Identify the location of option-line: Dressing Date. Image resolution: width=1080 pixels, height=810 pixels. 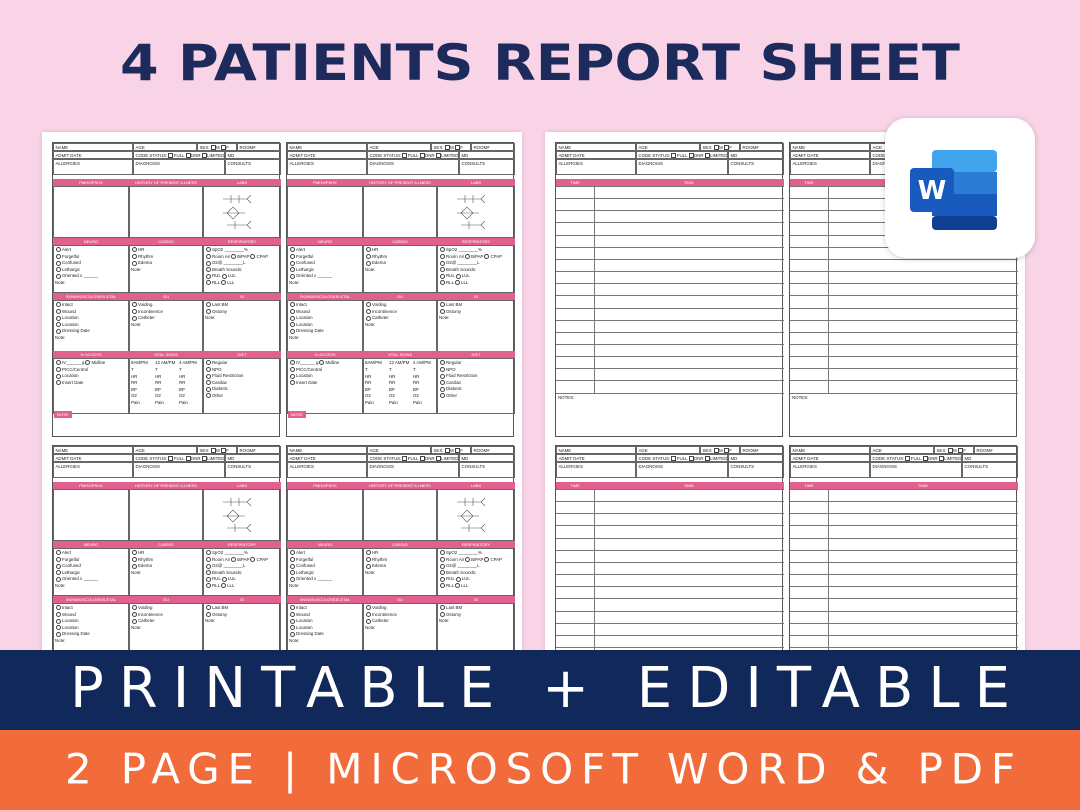
(306, 634).